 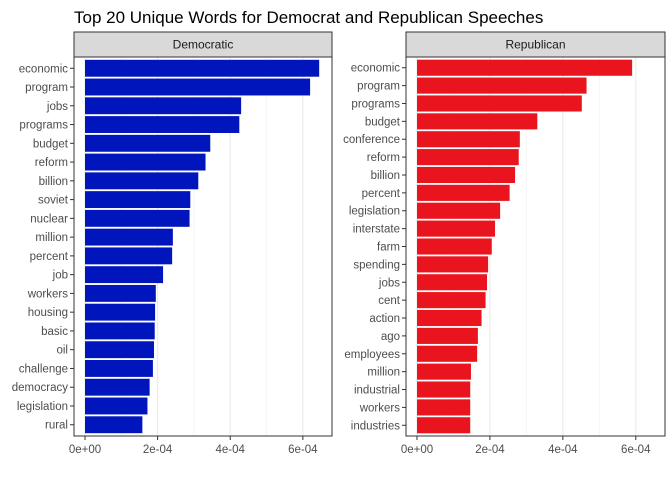 What do you see at coordinates (54, 332) in the screenshot?
I see `y-tick-label: basic` at bounding box center [54, 332].